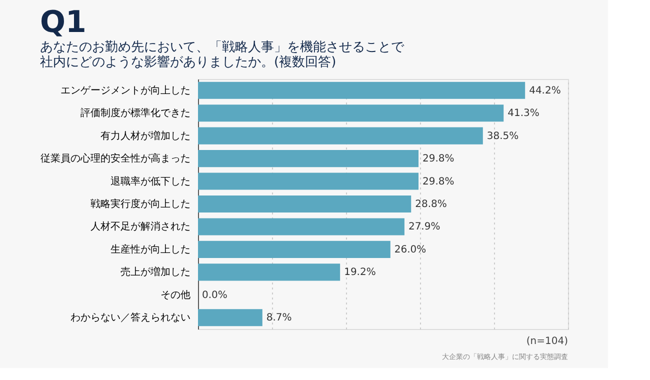 This screenshot has height=380, width=650. Describe the element at coordinates (145, 136) in the screenshot. I see `y-tick-label: 有力人材が増加した` at that location.